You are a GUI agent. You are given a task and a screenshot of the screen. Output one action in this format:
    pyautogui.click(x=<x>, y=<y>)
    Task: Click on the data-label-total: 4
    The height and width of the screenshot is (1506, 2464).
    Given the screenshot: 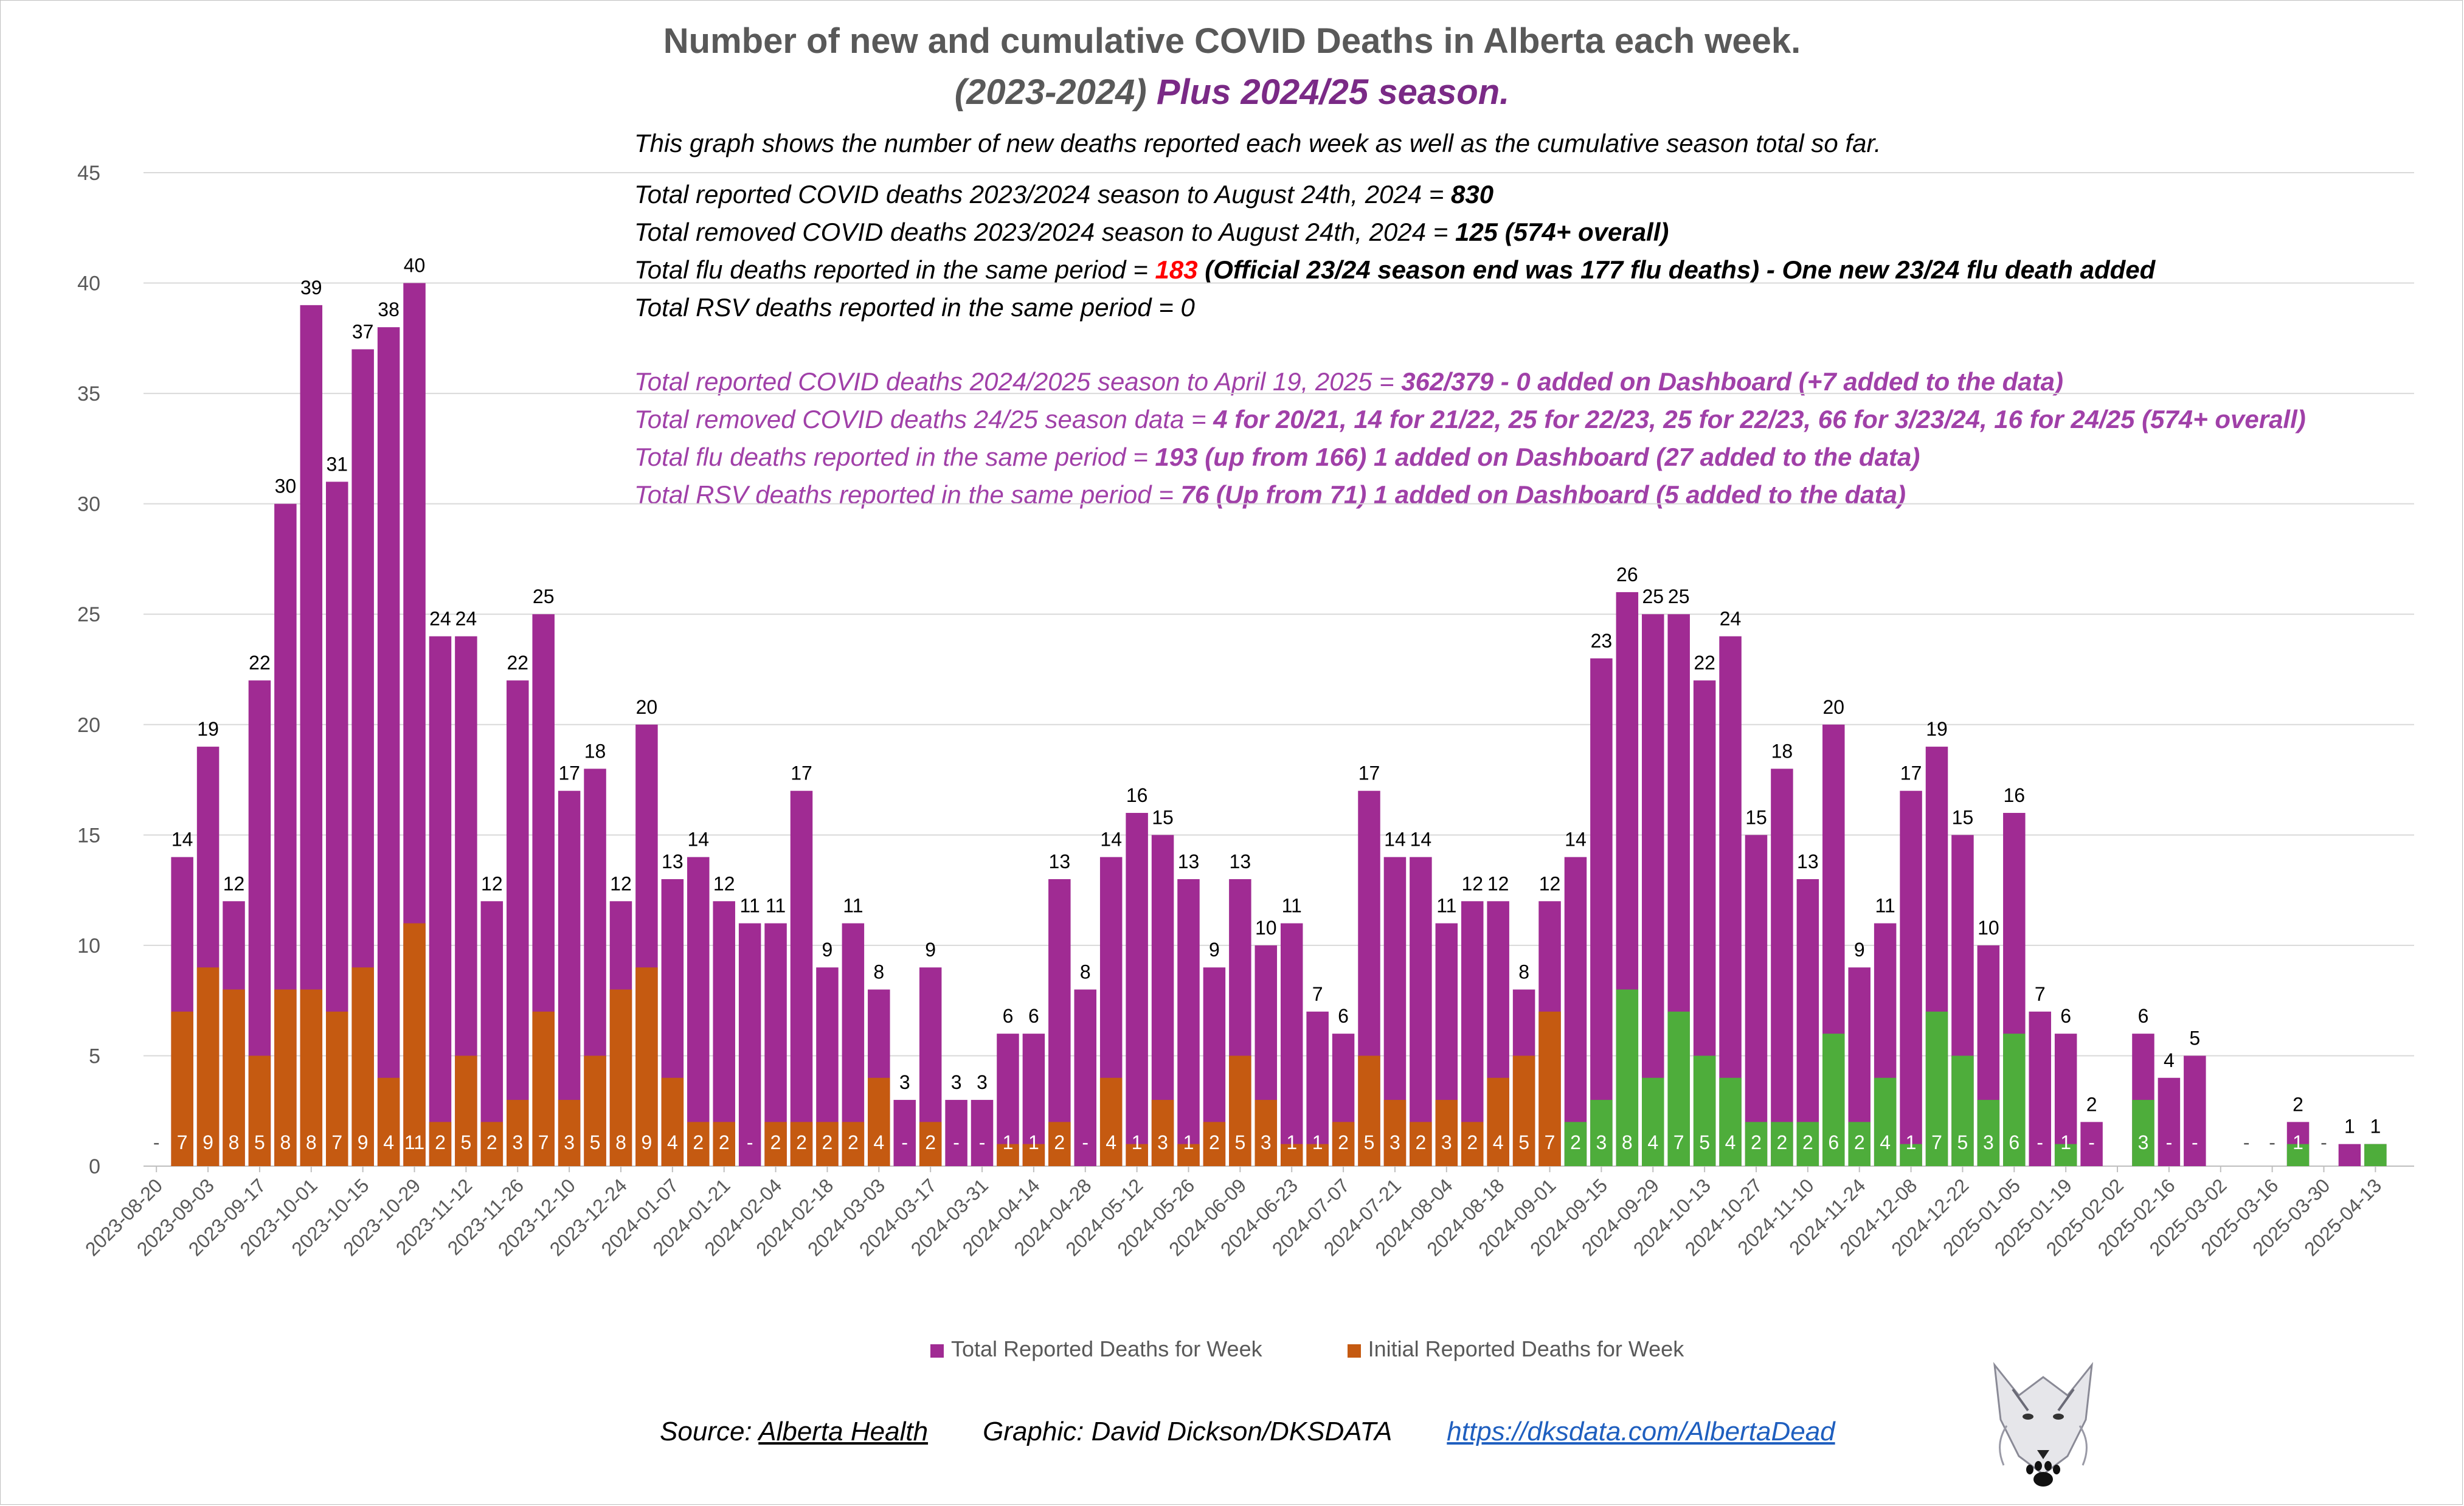 What is the action you would take?
    pyautogui.click(x=2169, y=1060)
    